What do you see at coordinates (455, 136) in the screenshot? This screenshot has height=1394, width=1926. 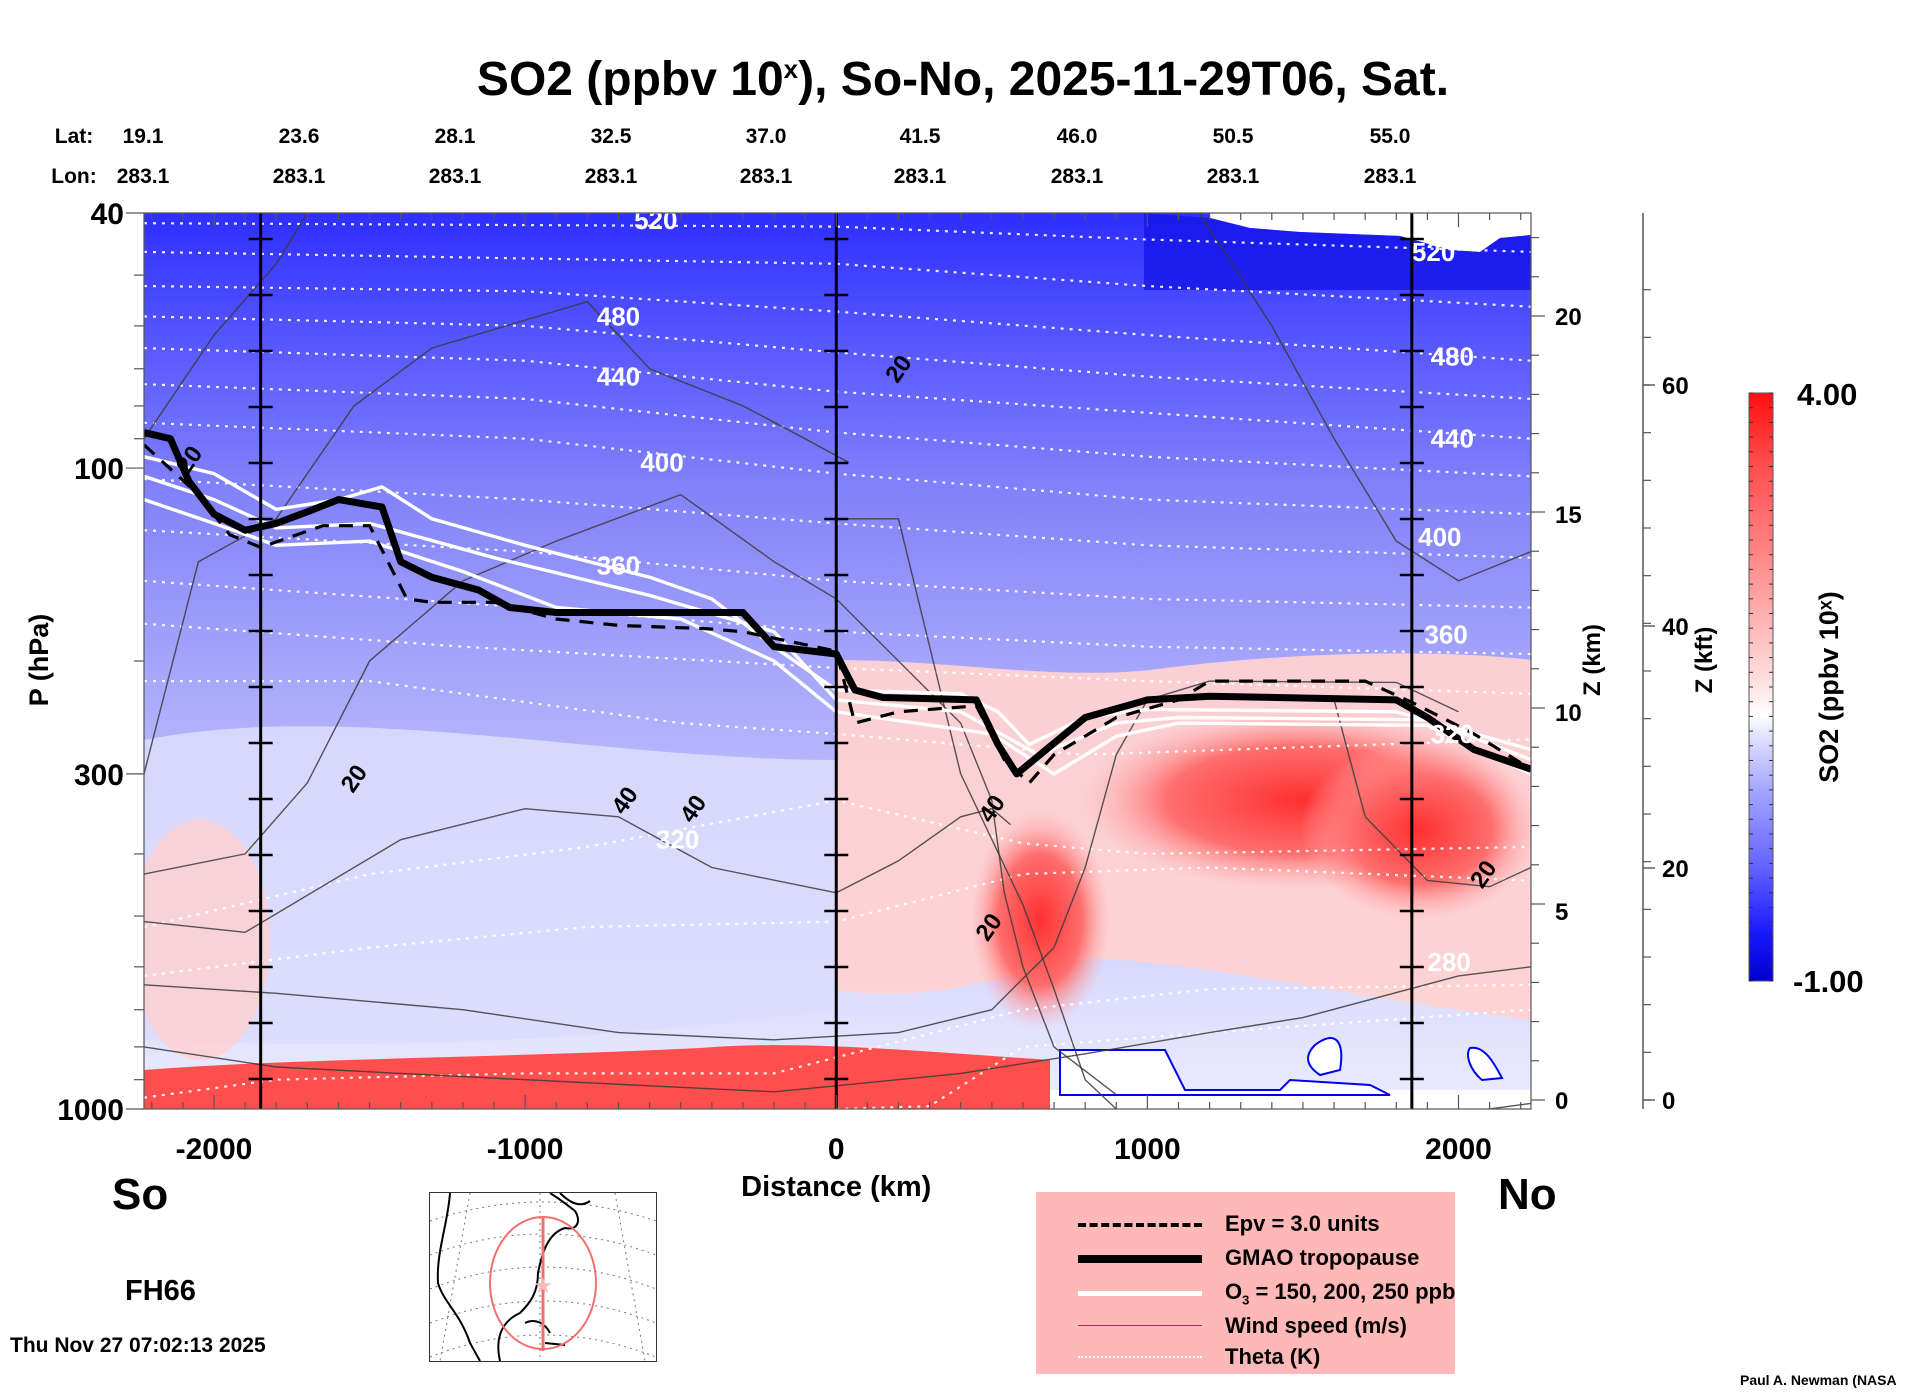 I see `lat-value: 28.1` at bounding box center [455, 136].